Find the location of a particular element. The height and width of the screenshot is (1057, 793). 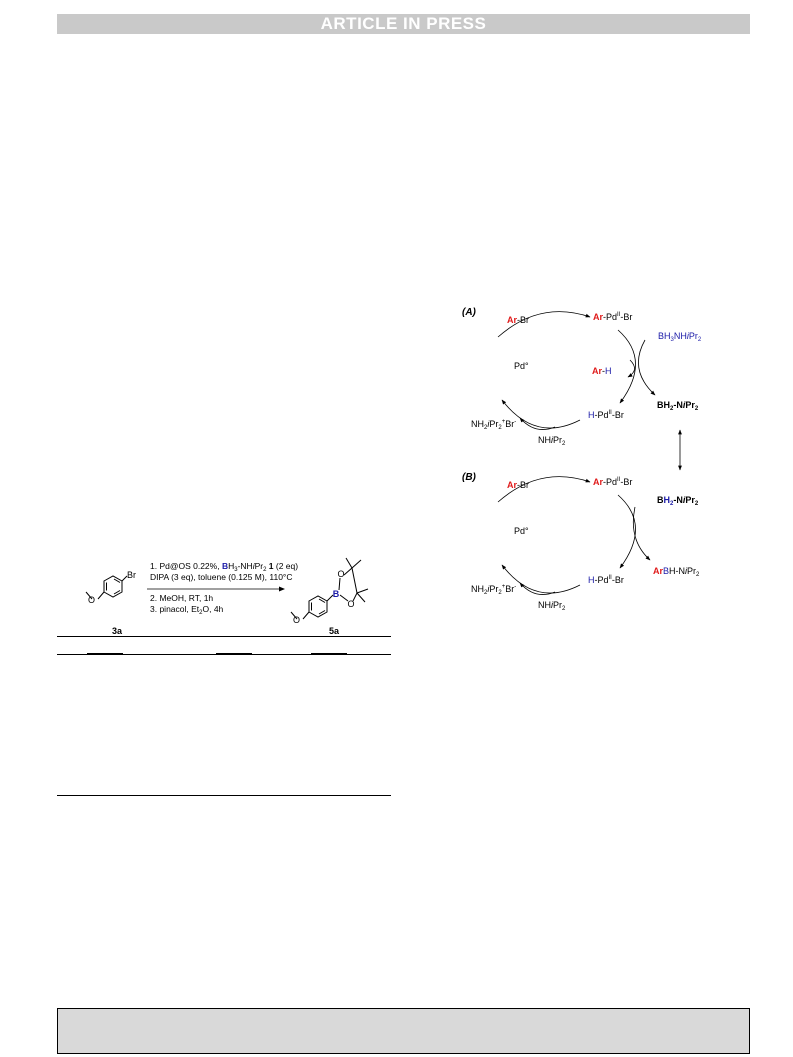

article-in-press-banner: ARTICLE IN PRESS is located at coordinates (403, 24).